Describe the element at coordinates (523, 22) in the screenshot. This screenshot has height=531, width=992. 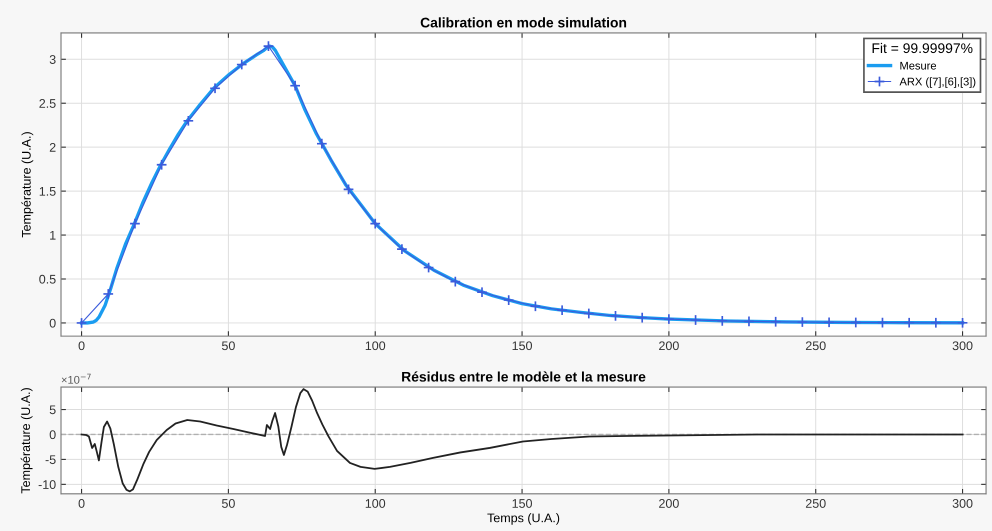
I see `chart-title: Calibration en mode simulation` at that location.